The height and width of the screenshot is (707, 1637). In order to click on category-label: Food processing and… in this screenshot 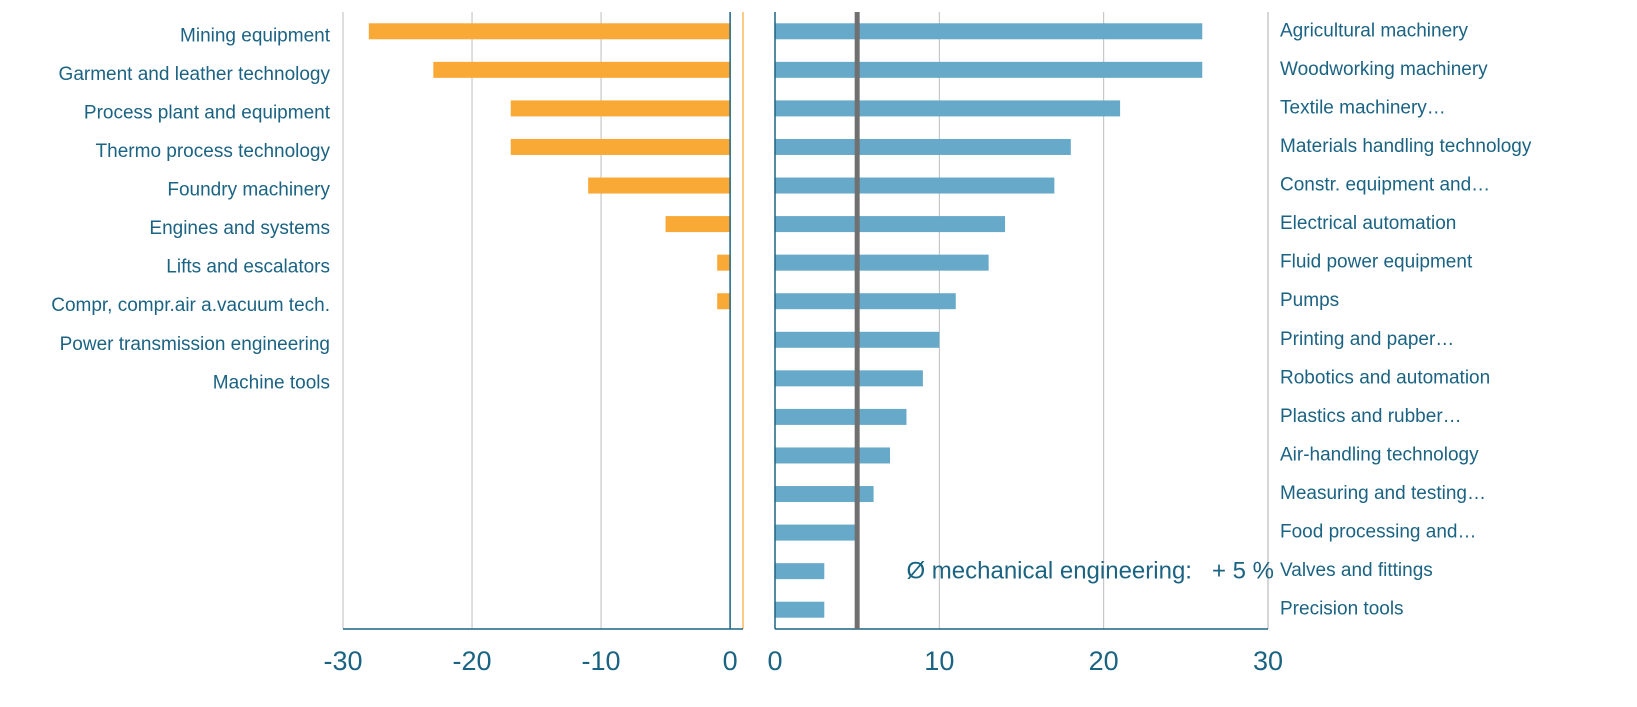, I will do `click(1378, 532)`.